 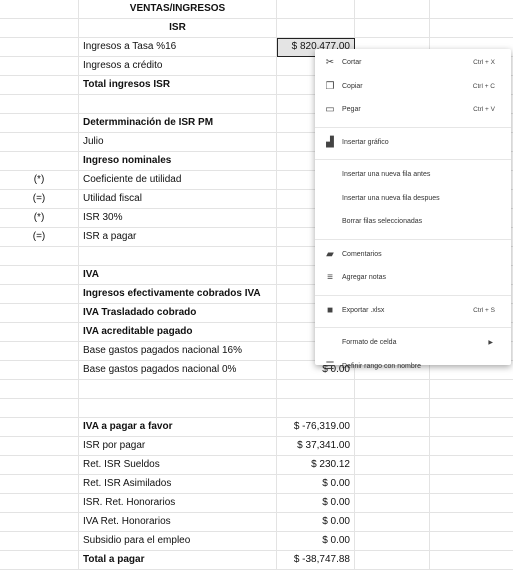 What do you see at coordinates (39, 180) in the screenshot?
I see `cell-col-a: (*)` at bounding box center [39, 180].